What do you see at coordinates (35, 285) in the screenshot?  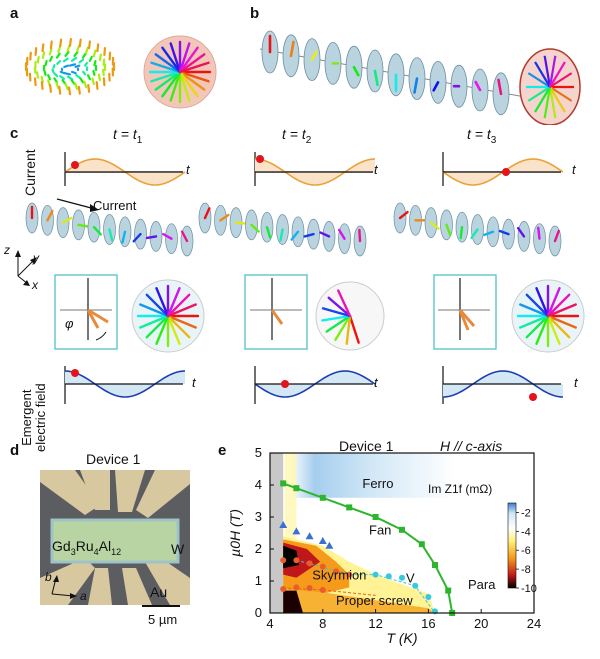 I see `axis-x-label: x` at bounding box center [35, 285].